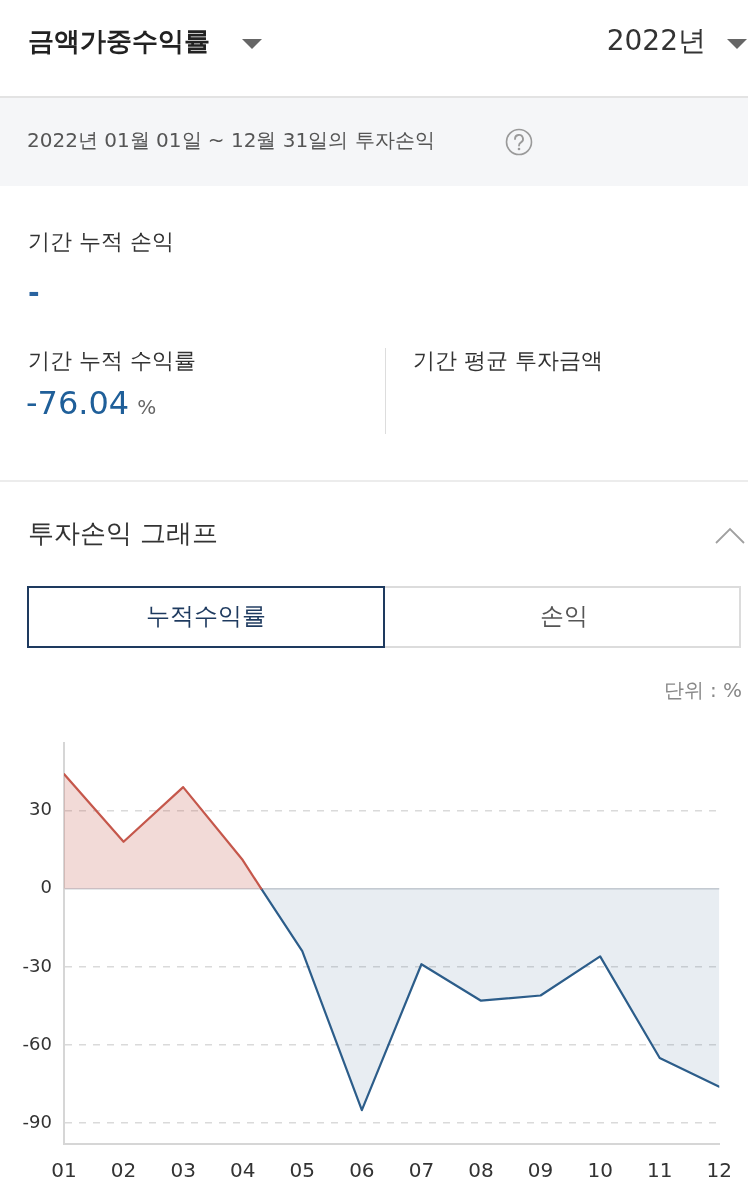 The width and height of the screenshot is (748, 1200). What do you see at coordinates (206, 616) in the screenshot?
I see `text: 누적수익률` at bounding box center [206, 616].